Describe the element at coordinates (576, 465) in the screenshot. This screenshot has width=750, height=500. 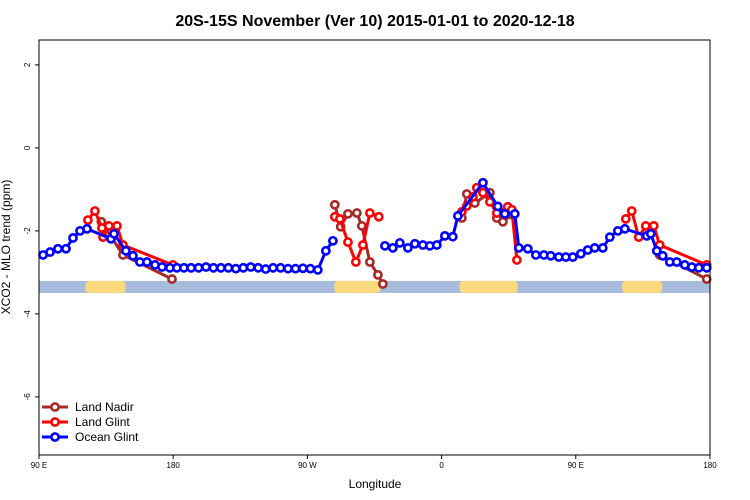
I see `x-tick-label: 90 E` at that location.